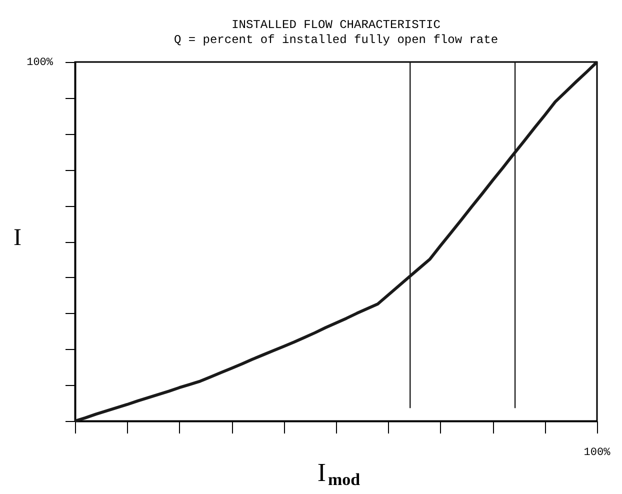 This screenshot has width=622, height=494. I want to click on chart-subtitle: Q = percent of installed fully open flow rate, so click(336, 40).